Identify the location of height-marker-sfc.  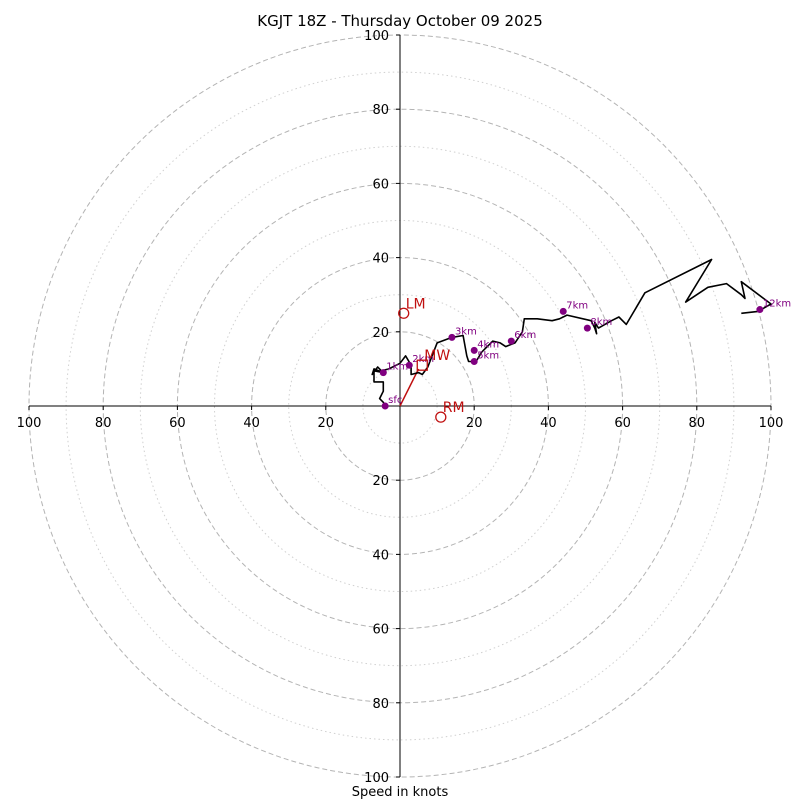
(385, 406).